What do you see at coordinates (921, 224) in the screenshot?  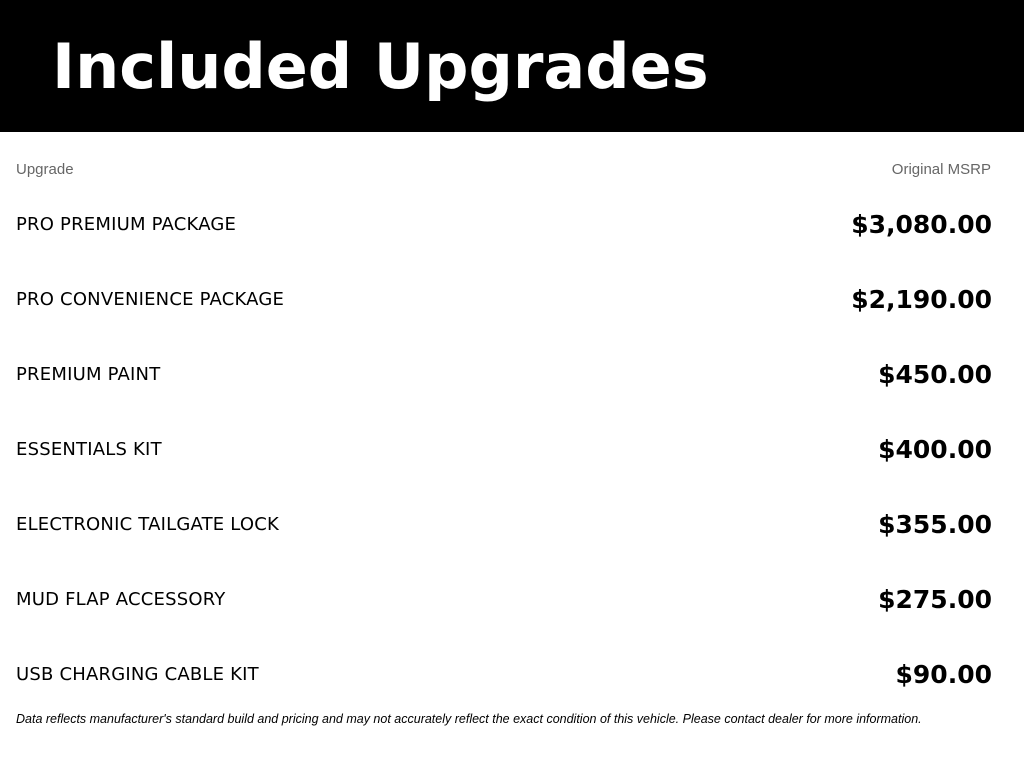 I see `upgrade-price: $3,080.00` at bounding box center [921, 224].